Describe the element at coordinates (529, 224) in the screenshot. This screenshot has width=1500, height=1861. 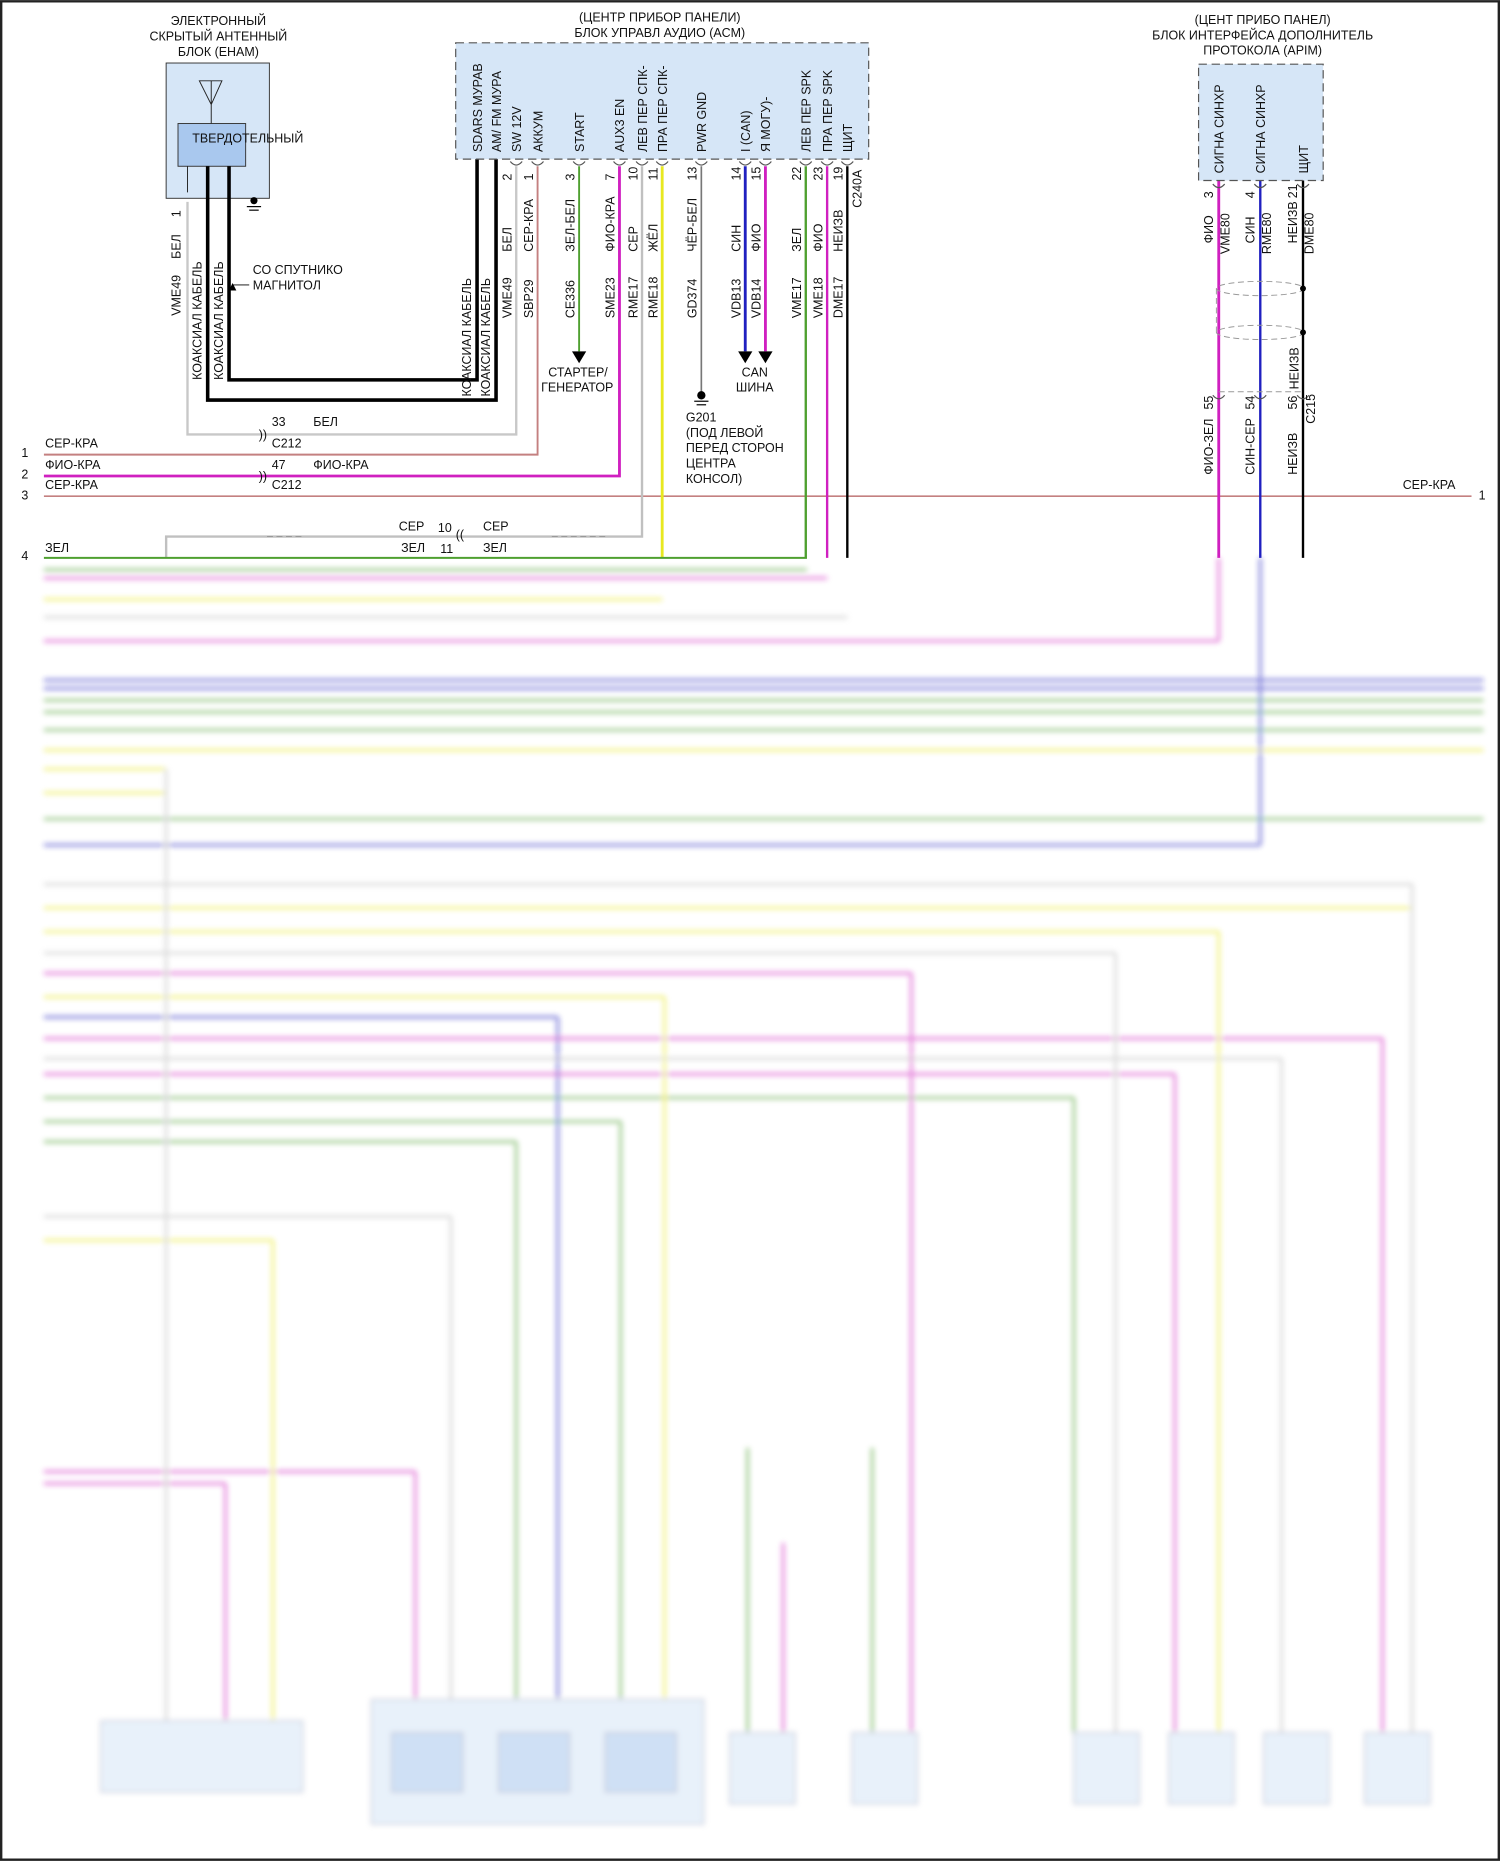
I see `acm-pin-color: СЕР-КРА` at that location.